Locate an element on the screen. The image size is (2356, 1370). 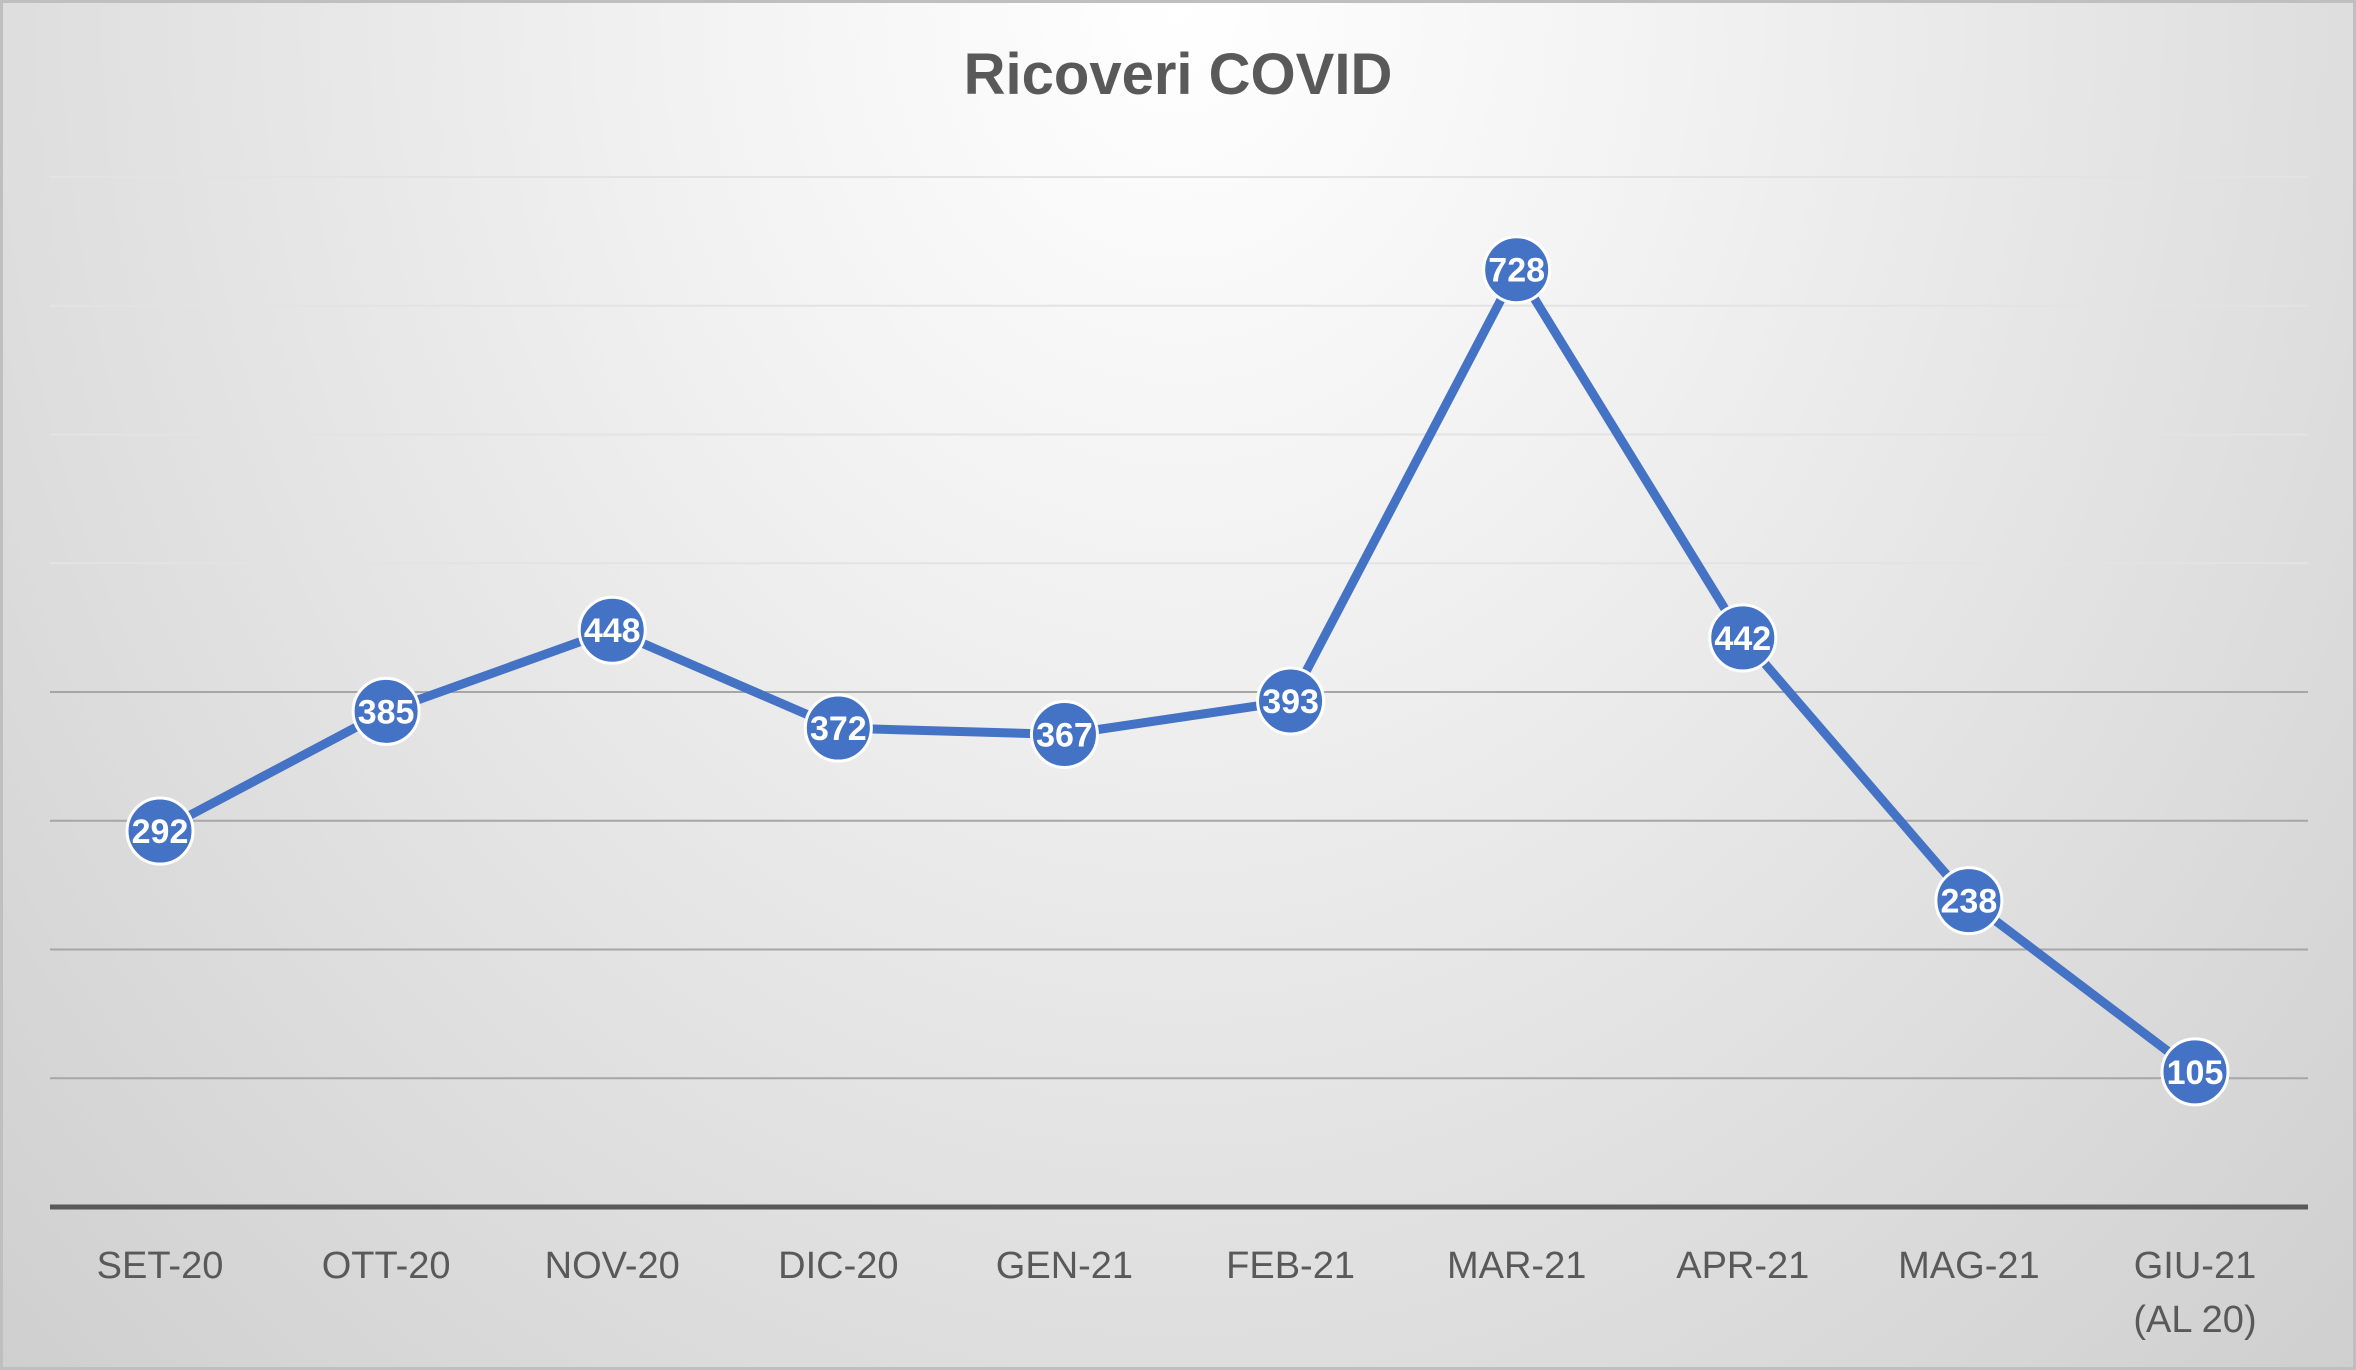
x-tick-label: SET-20 is located at coordinates (160, 1266).